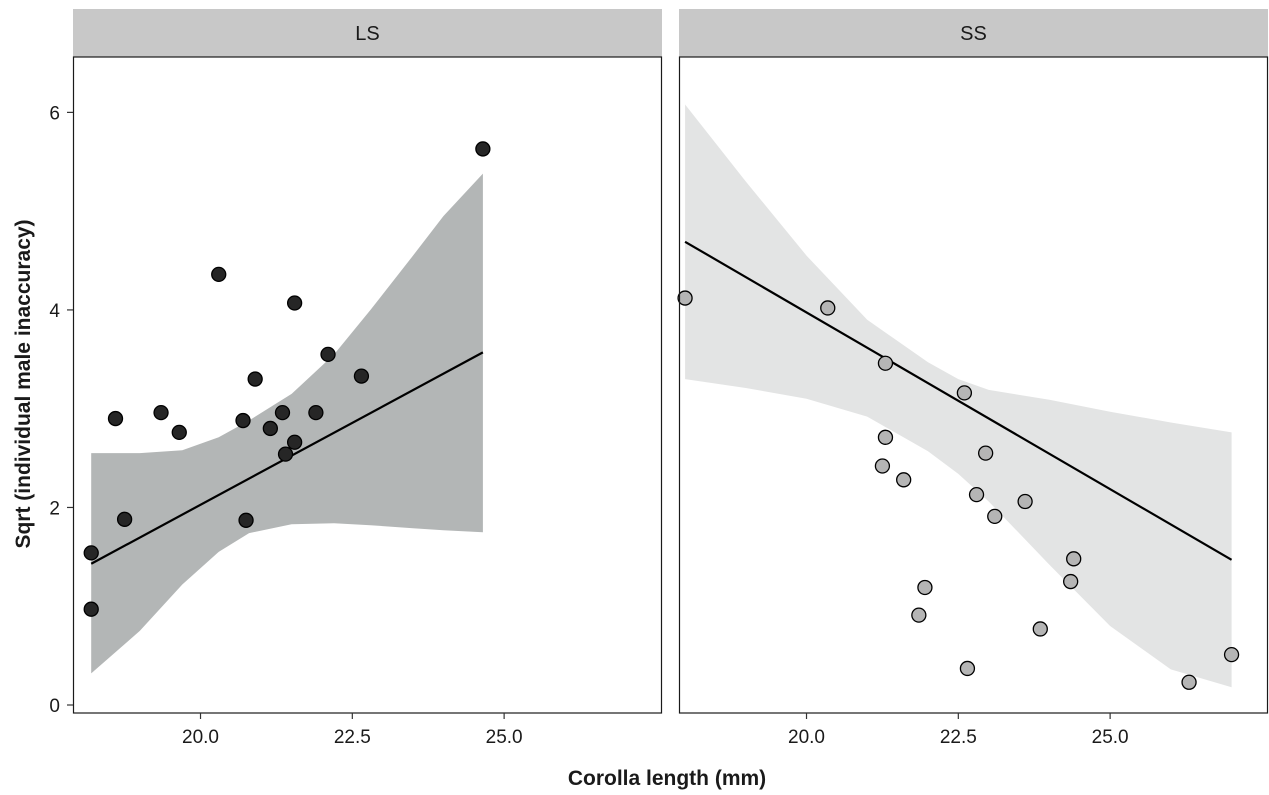 This screenshot has width=1269, height=795. What do you see at coordinates (54, 706) in the screenshot?
I see `y-tick-label: 0` at bounding box center [54, 706].